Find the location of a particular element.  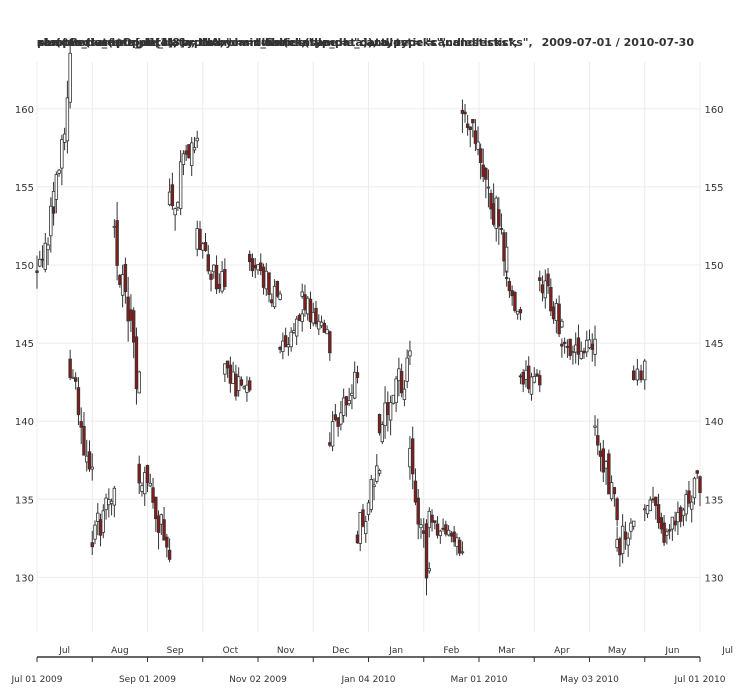

month-label: Jun is located at coordinates (671, 651).